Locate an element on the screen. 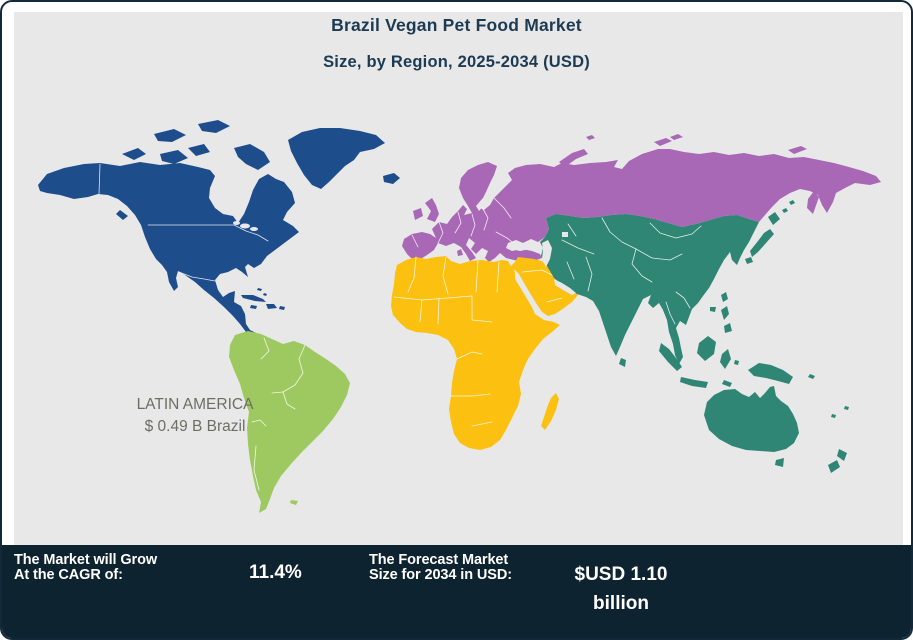 This screenshot has height=640, width=913. new-guinea is located at coordinates (770, 373).